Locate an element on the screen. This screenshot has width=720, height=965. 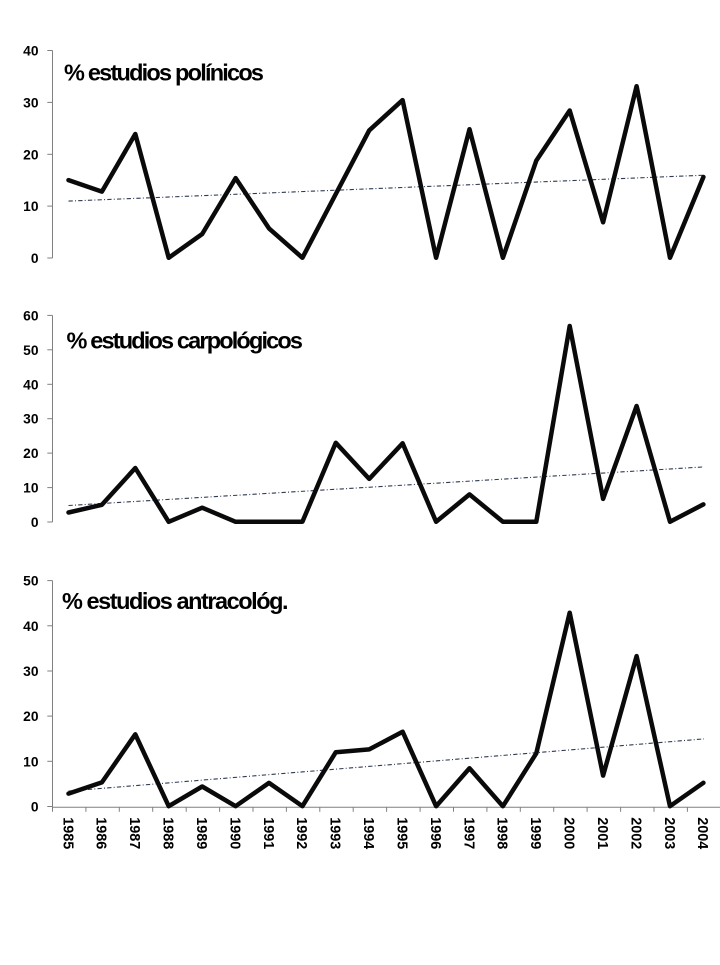
svg-text: % estudios polínicos is located at coordinates (164, 72).